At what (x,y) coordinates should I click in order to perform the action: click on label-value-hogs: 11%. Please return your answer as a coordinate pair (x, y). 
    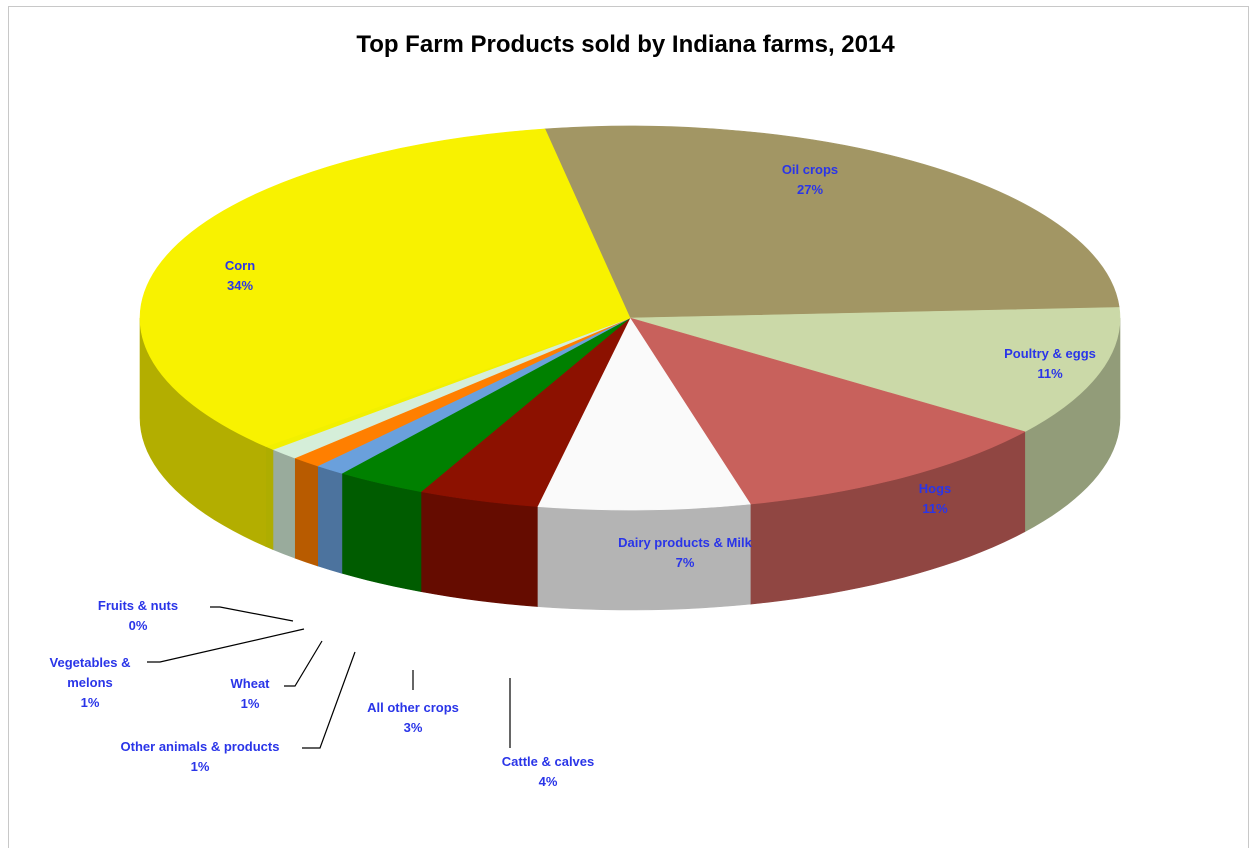
    Looking at the image, I should click on (935, 508).